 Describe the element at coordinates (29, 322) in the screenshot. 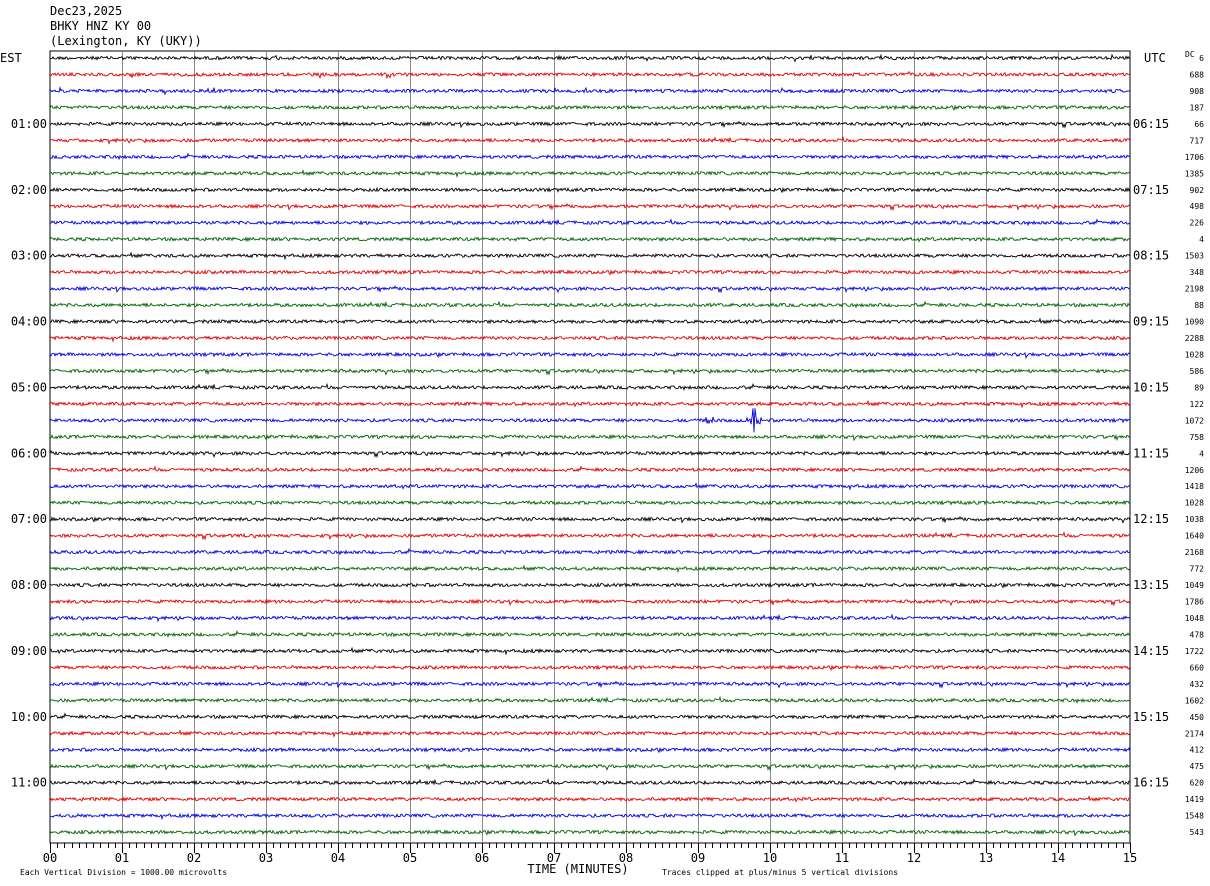

I see `est-hour-label: 04:00` at that location.